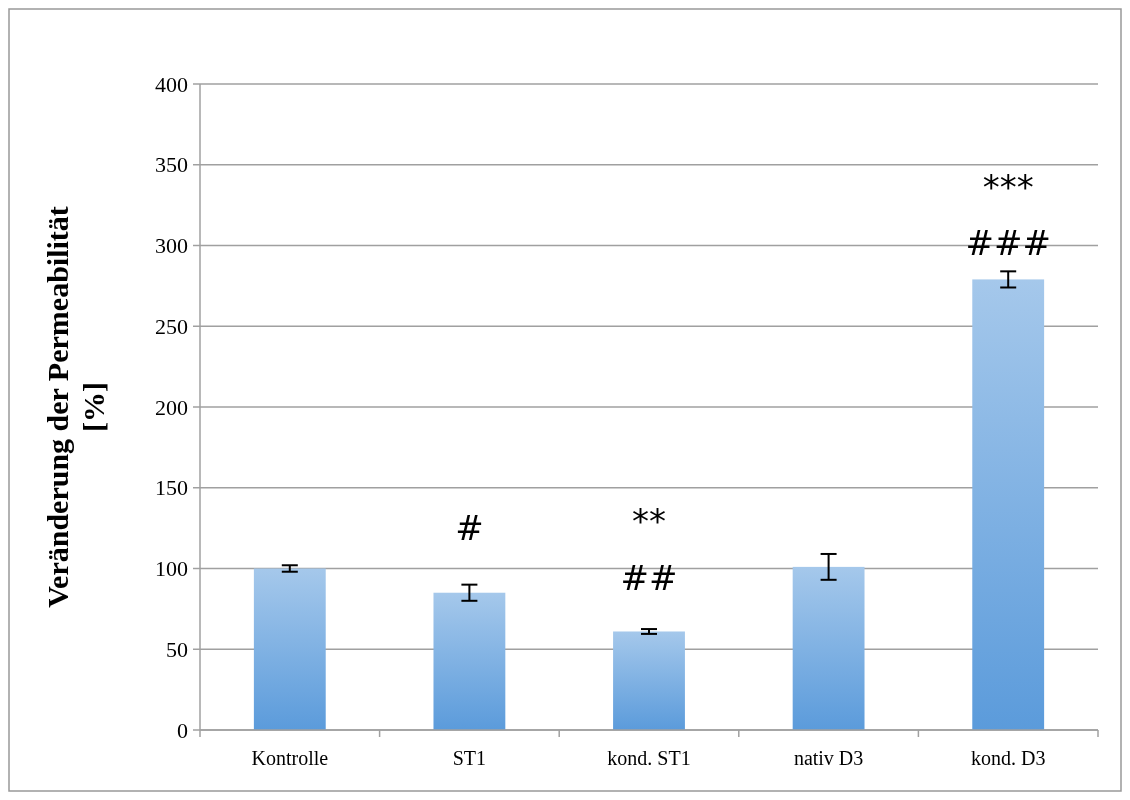  Describe the element at coordinates (649, 758) in the screenshot. I see `x-tick-label: kond. ST1` at that location.